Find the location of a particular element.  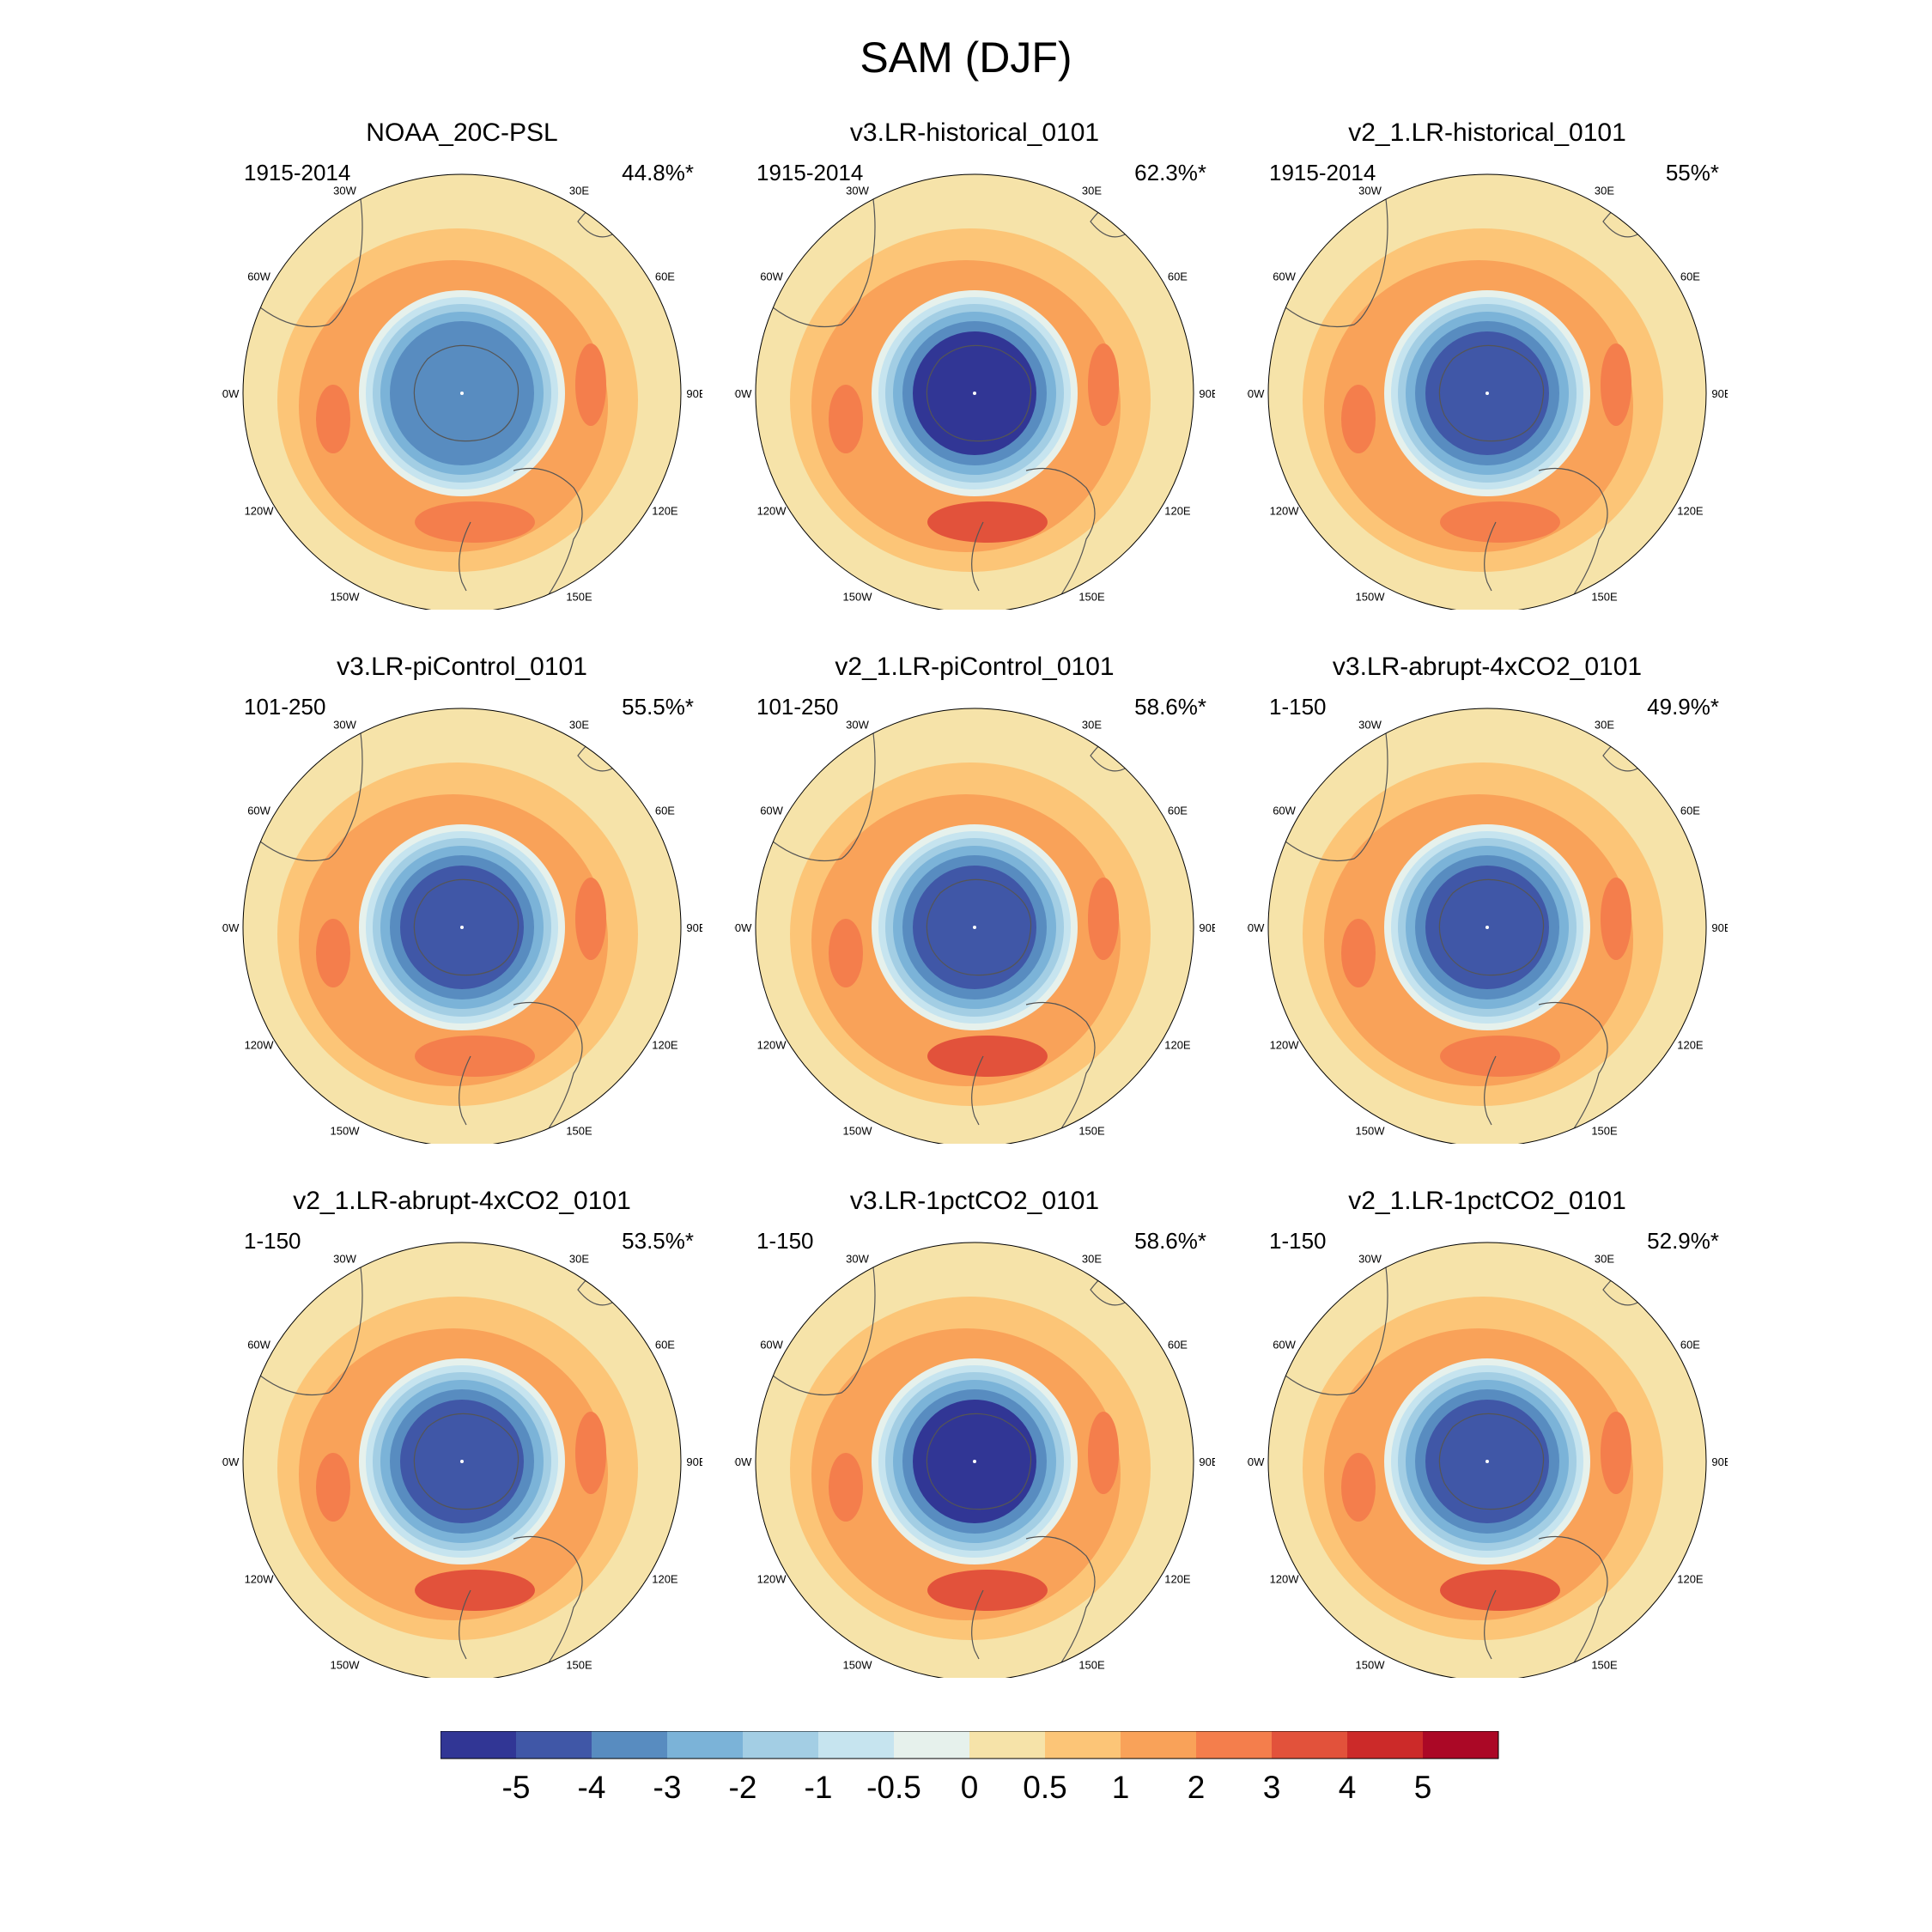

colorbar-tick-label: 1 is located at coordinates (1121, 1787).